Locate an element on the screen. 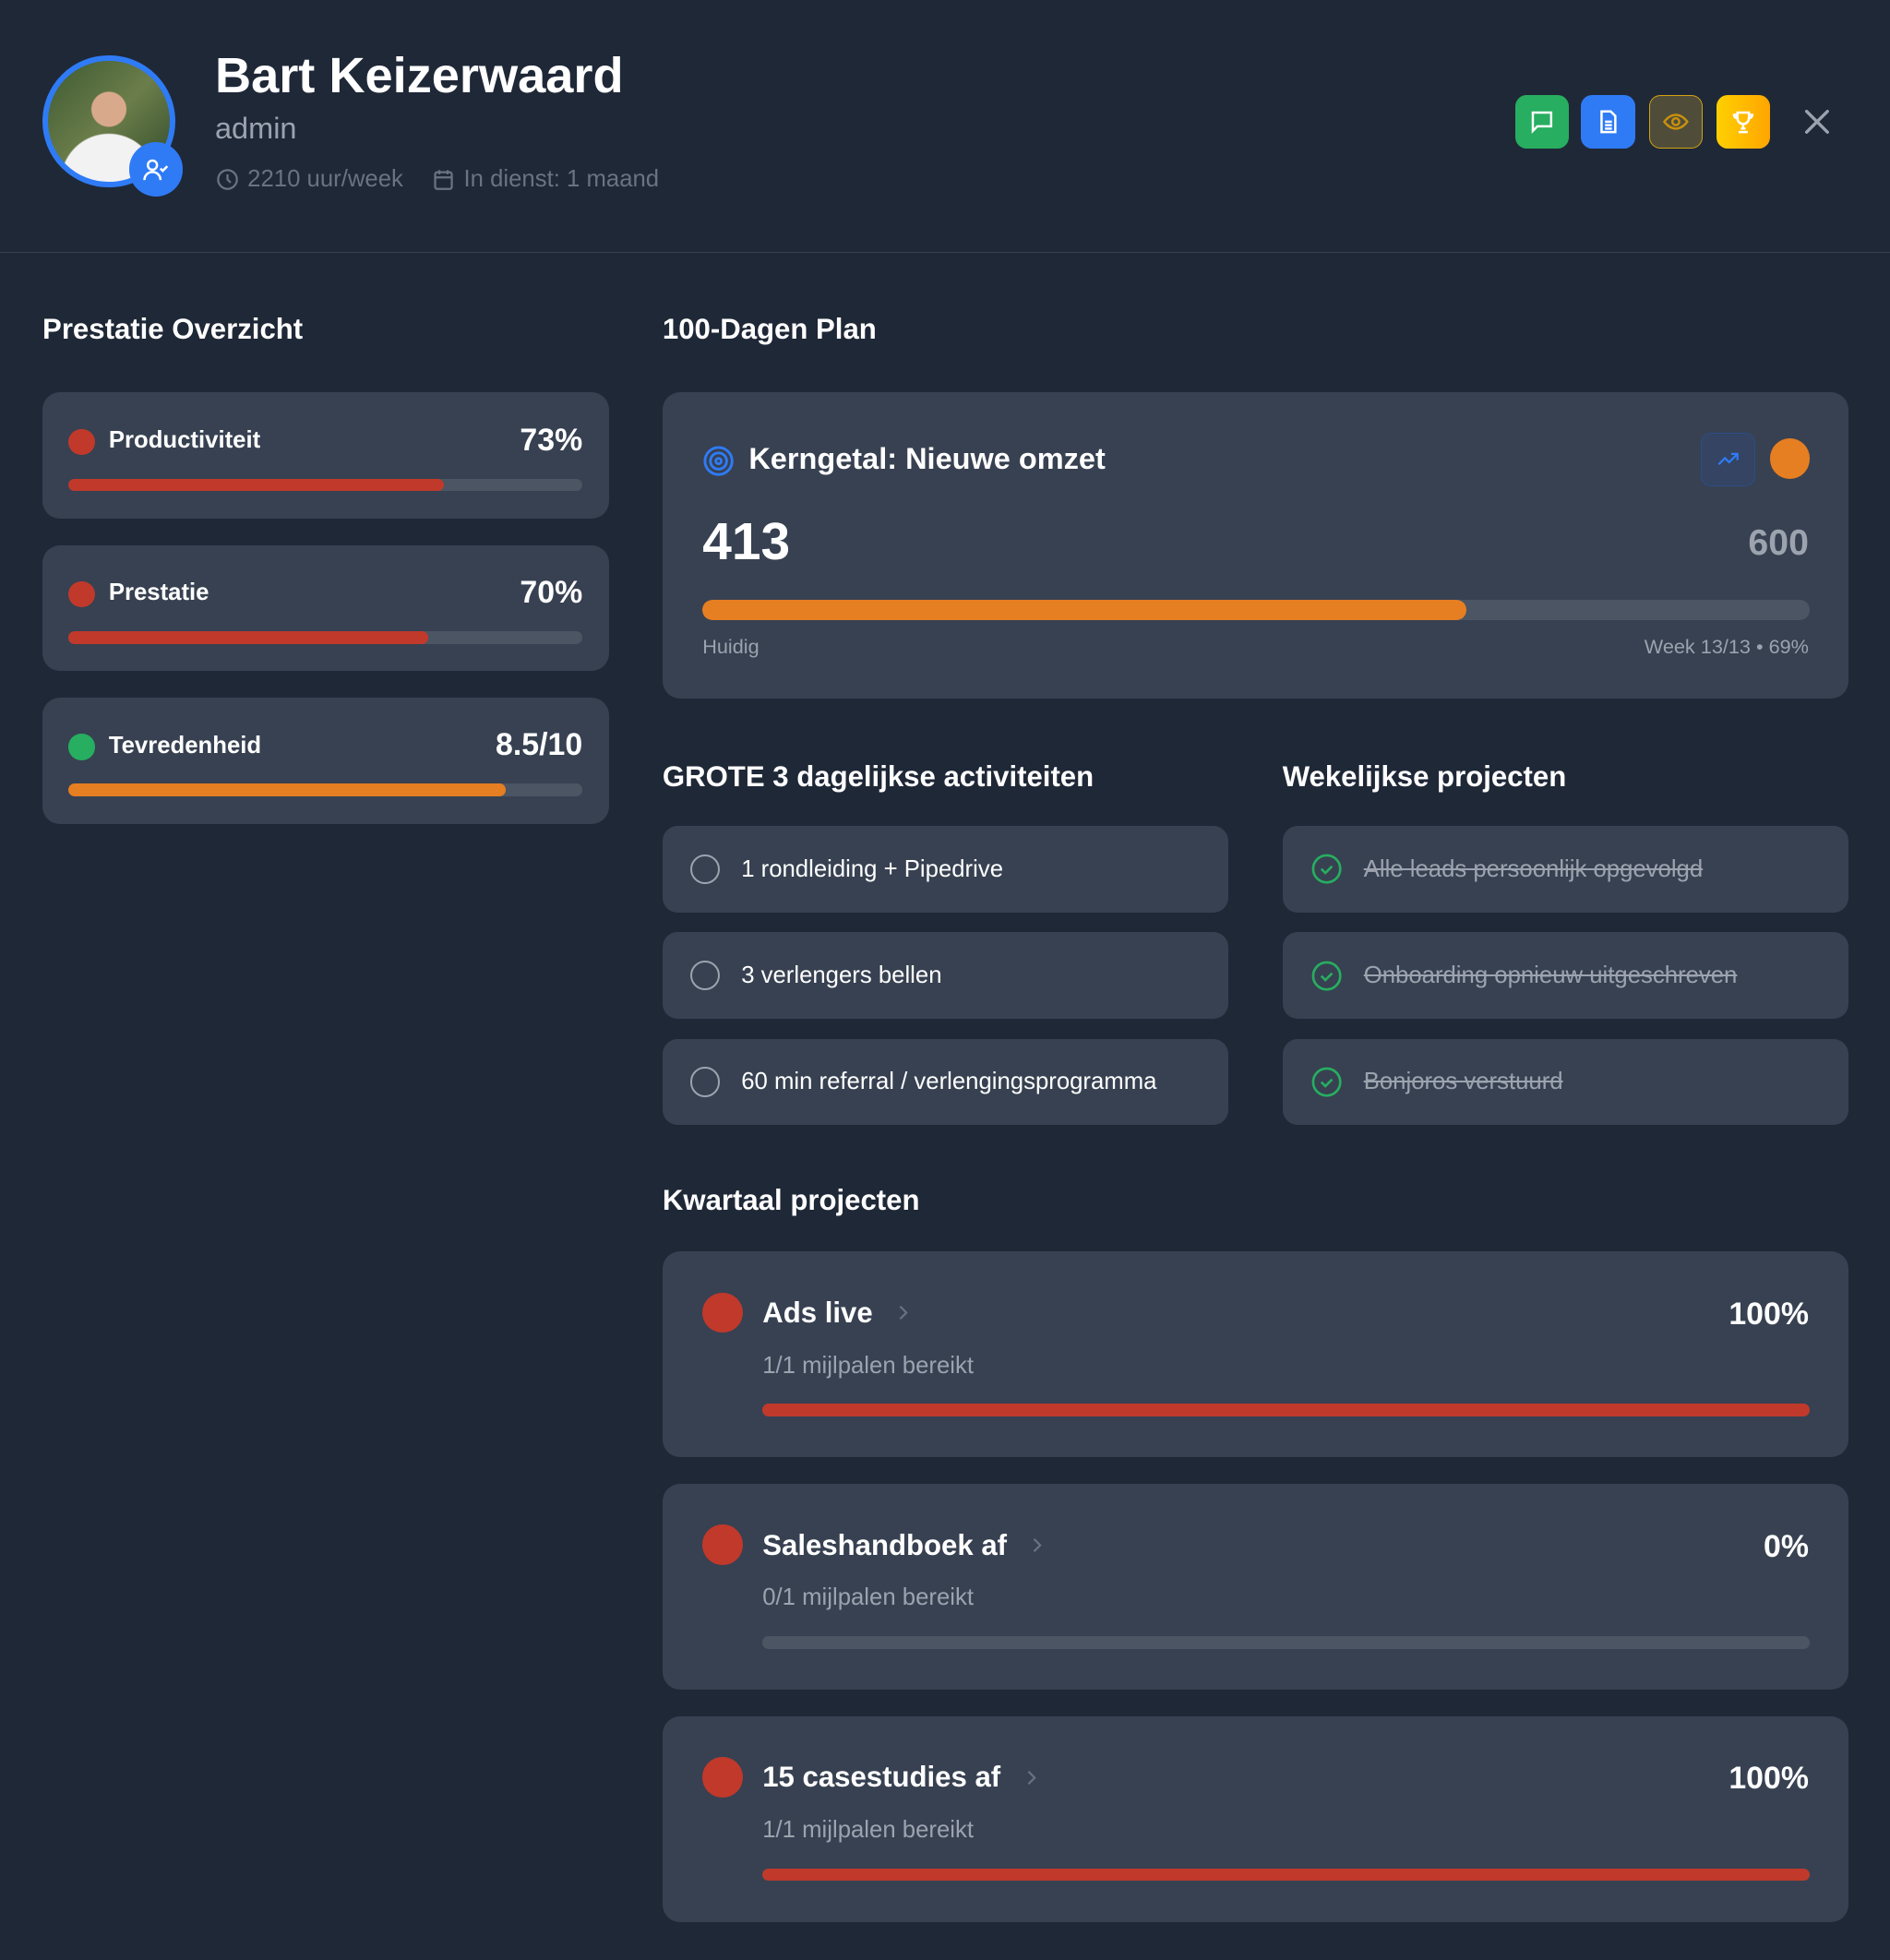 The height and width of the screenshot is (1960, 1890). stat-label: Productiviteit is located at coordinates (184, 440).